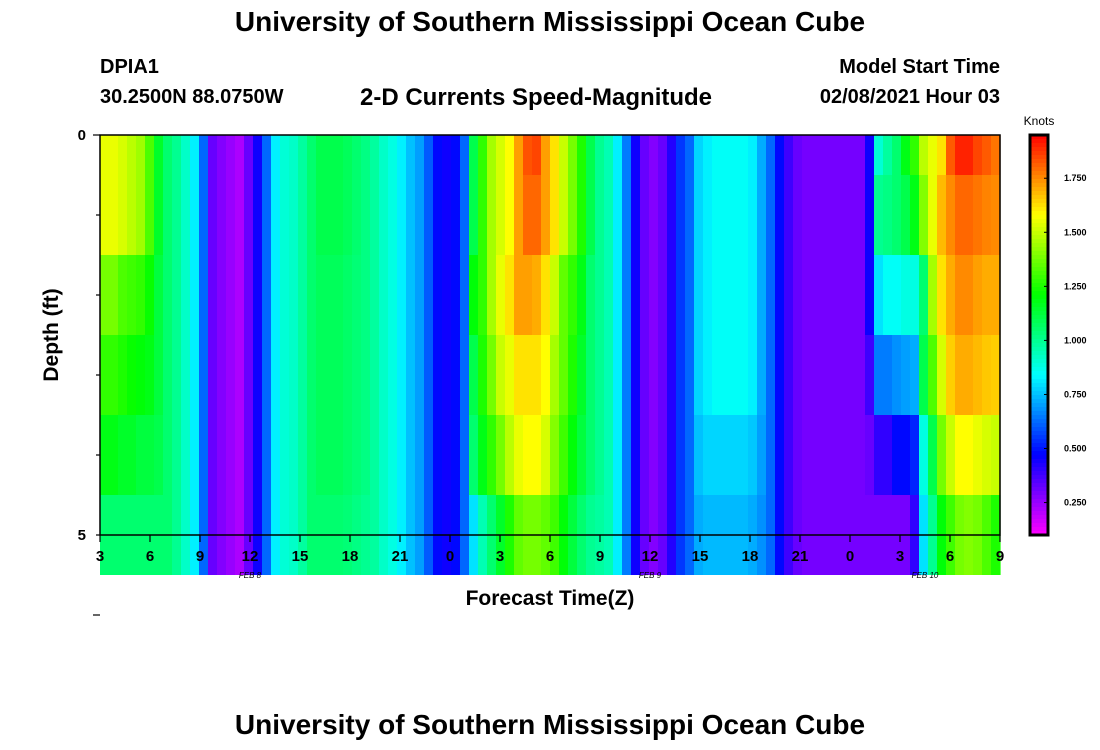 The height and width of the screenshot is (750, 1100). I want to click on colorbar-tick-label: 1.250, so click(1075, 286).